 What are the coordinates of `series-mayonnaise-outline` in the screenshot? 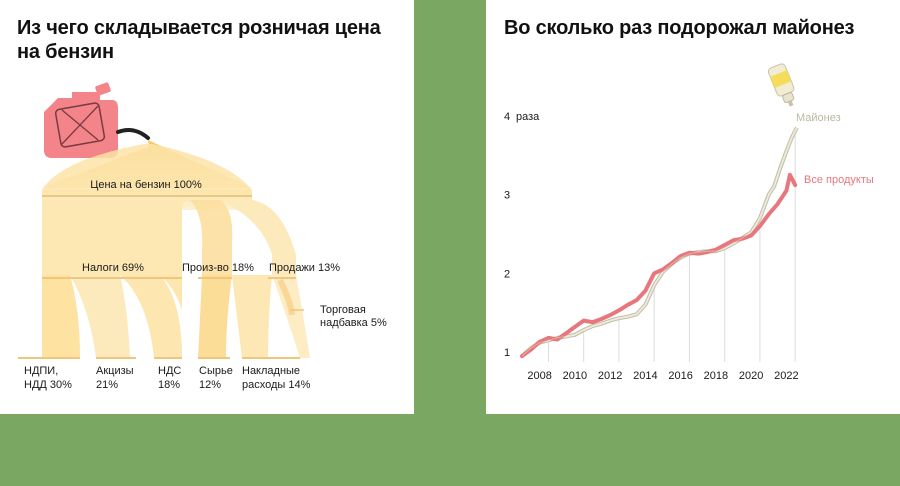 It's located at (659, 242).